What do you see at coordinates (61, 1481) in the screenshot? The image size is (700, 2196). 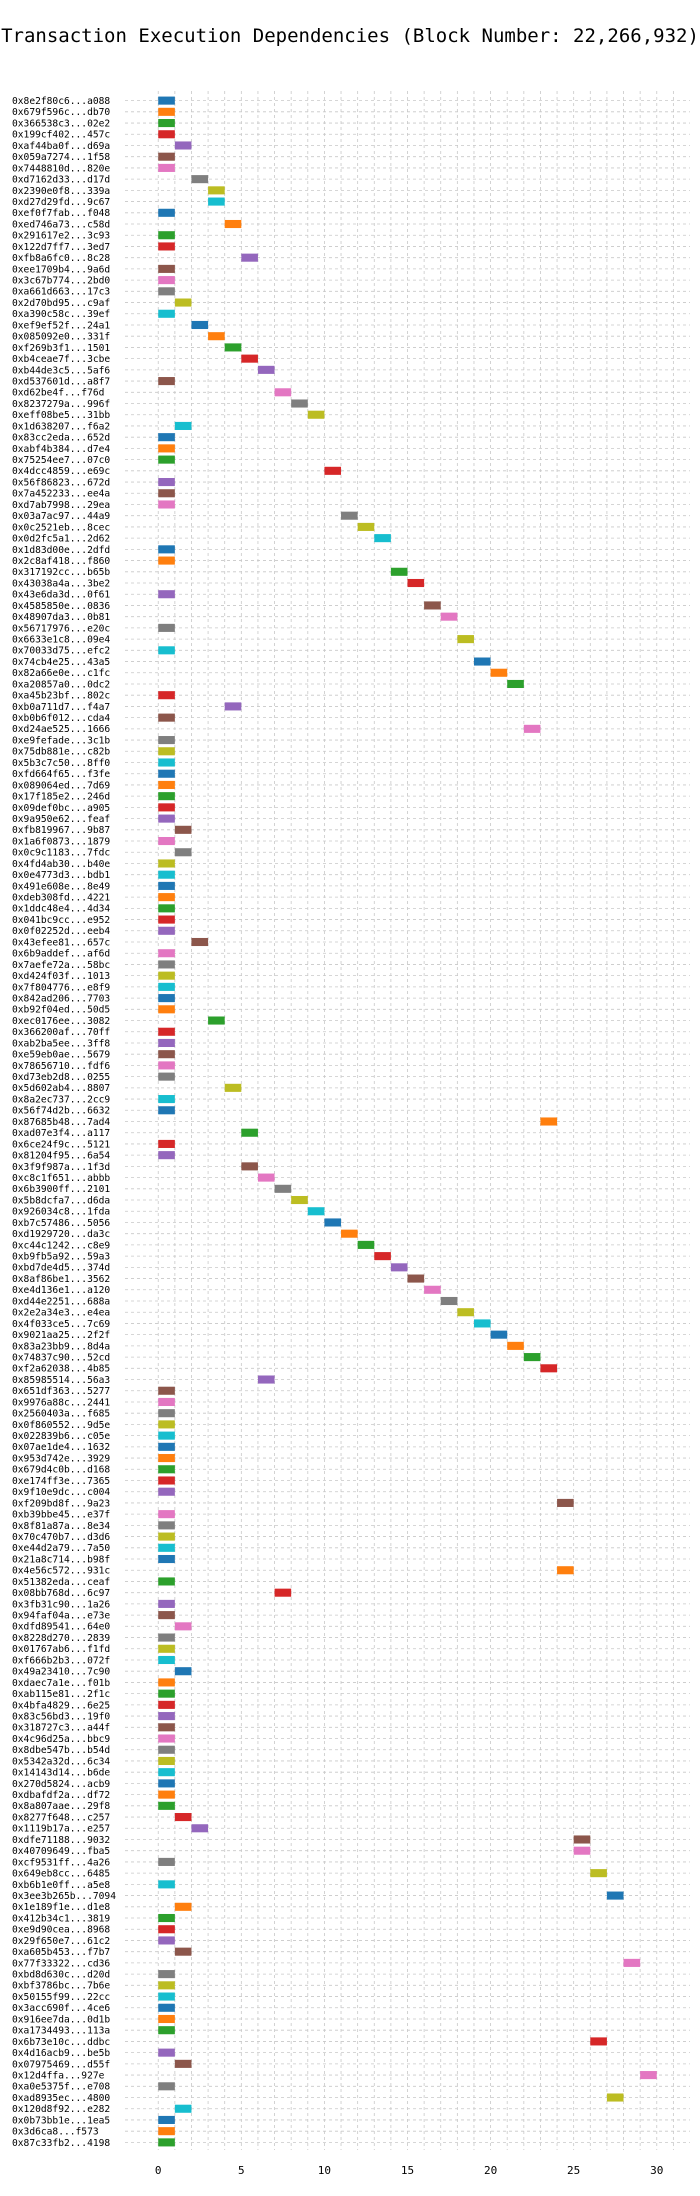 I see `y-tick-label: 0xe174ff3e...7365` at bounding box center [61, 1481].